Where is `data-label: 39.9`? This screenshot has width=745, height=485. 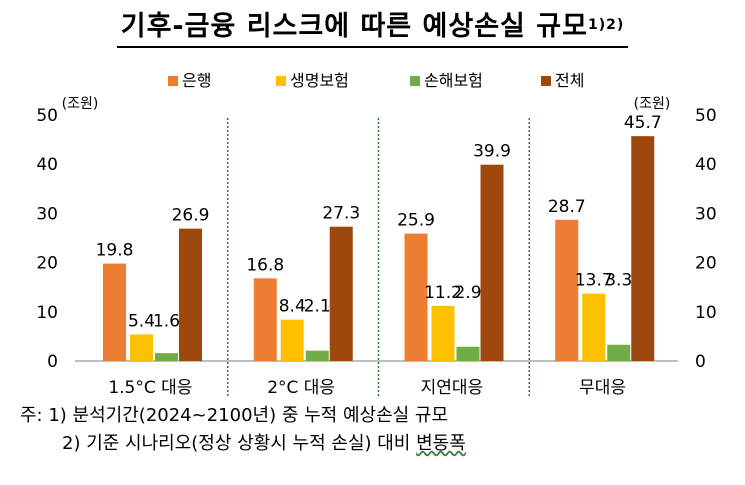
data-label: 39.9 is located at coordinates (492, 152).